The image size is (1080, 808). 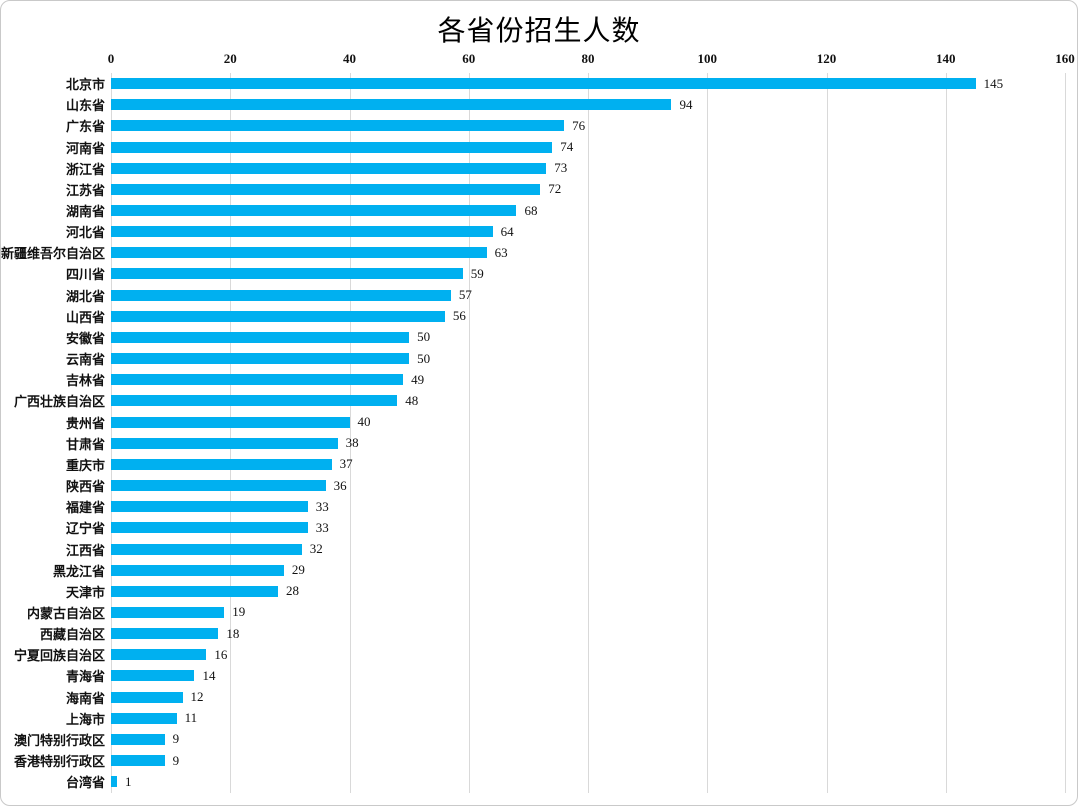 What do you see at coordinates (469, 58) in the screenshot?
I see `x-tick-label: 60` at bounding box center [469, 58].